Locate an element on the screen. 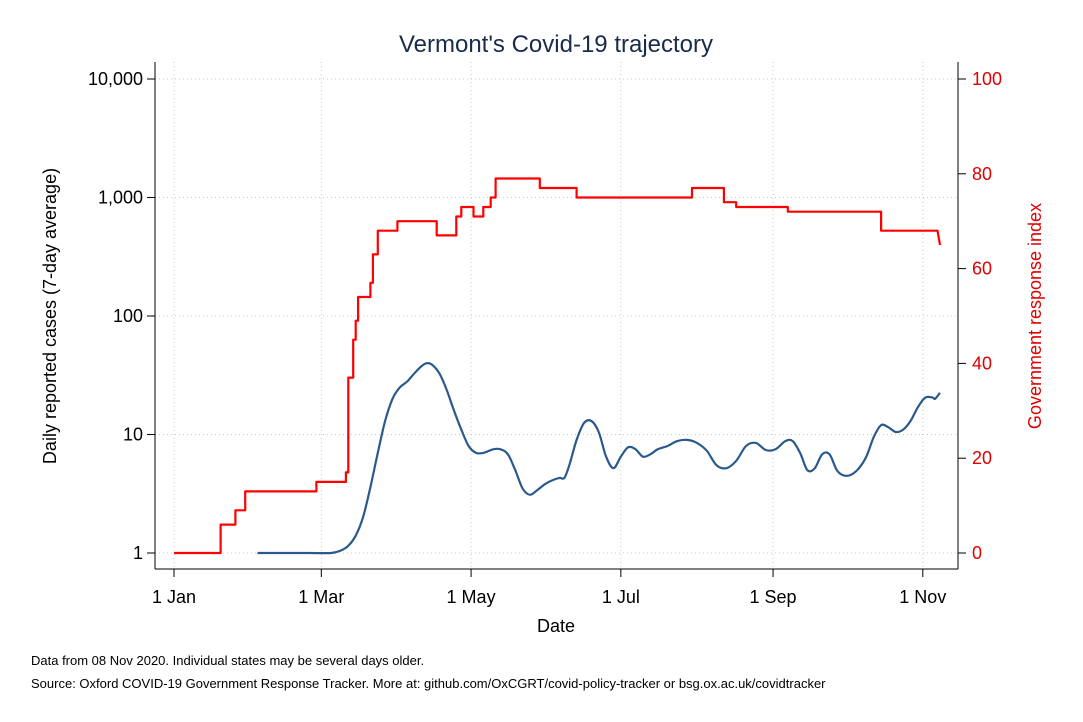  x-tick-label: 1 Mar is located at coordinates (321, 597).